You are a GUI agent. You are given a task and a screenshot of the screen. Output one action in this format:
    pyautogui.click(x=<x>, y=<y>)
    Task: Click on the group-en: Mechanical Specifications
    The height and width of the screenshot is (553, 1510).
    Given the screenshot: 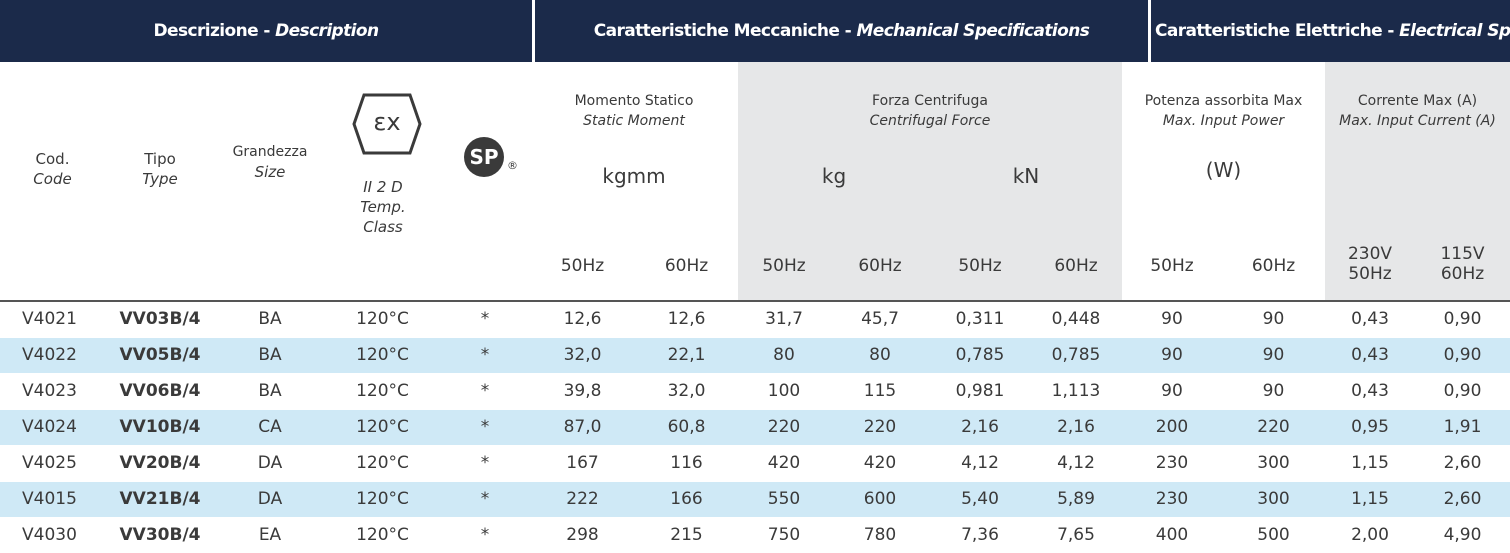 What is the action you would take?
    pyautogui.click(x=973, y=31)
    